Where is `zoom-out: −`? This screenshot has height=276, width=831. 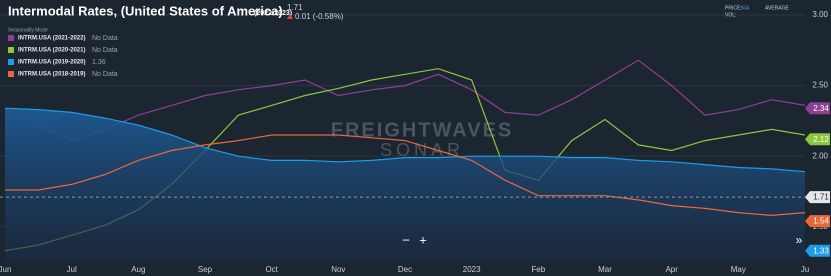
zoom-out: − is located at coordinates (406, 239).